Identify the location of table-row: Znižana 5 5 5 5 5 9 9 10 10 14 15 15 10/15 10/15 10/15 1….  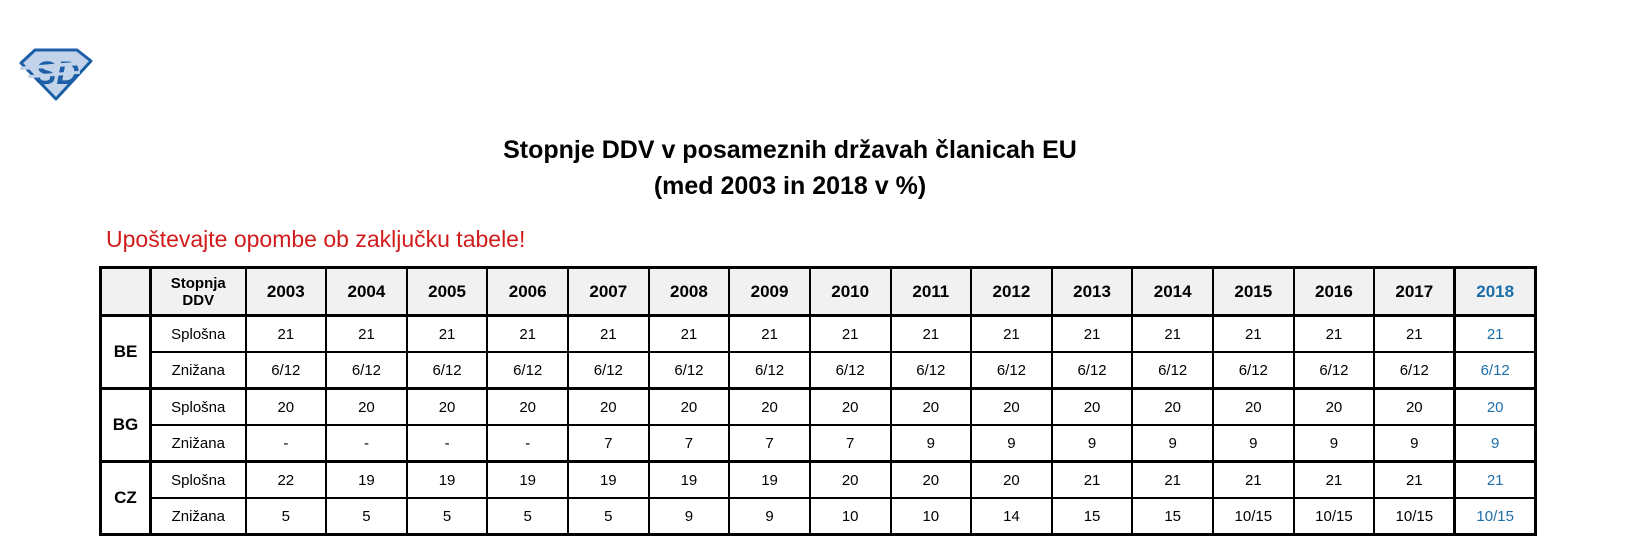
(819, 516).